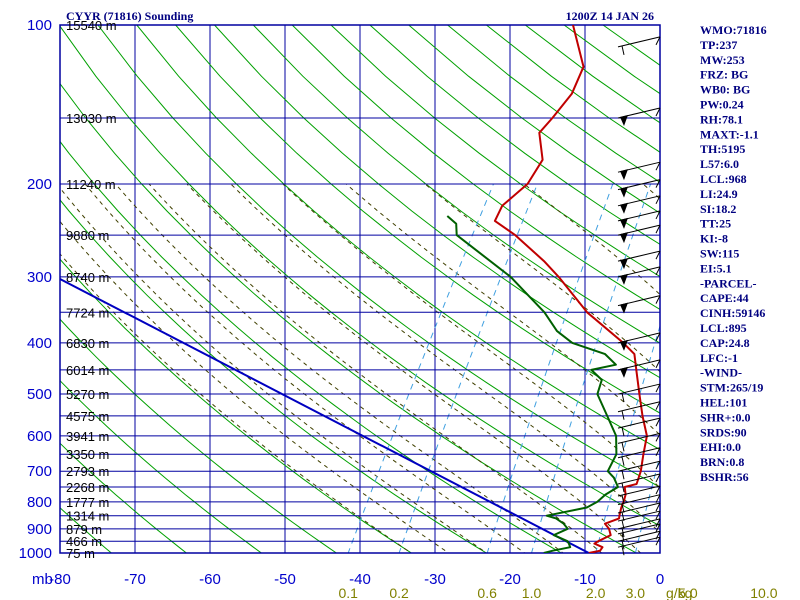 This screenshot has height=600, width=800. Describe the element at coordinates (39, 184) in the screenshot. I see `pressure-tick-label: 200` at that location.